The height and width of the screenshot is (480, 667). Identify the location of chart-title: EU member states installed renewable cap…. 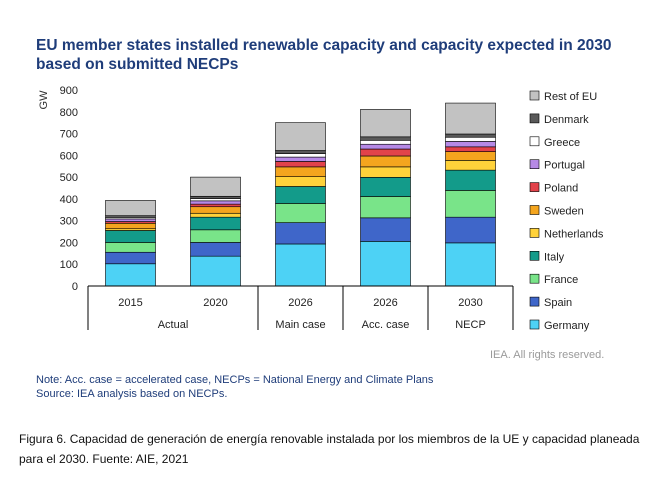
(324, 55).